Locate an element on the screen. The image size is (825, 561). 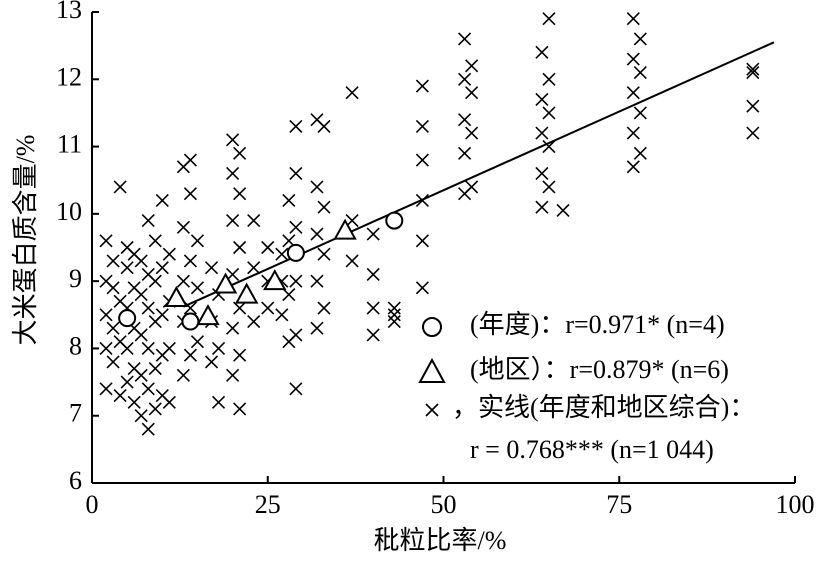
y-tick-label: 13 is located at coordinates (69, 12).